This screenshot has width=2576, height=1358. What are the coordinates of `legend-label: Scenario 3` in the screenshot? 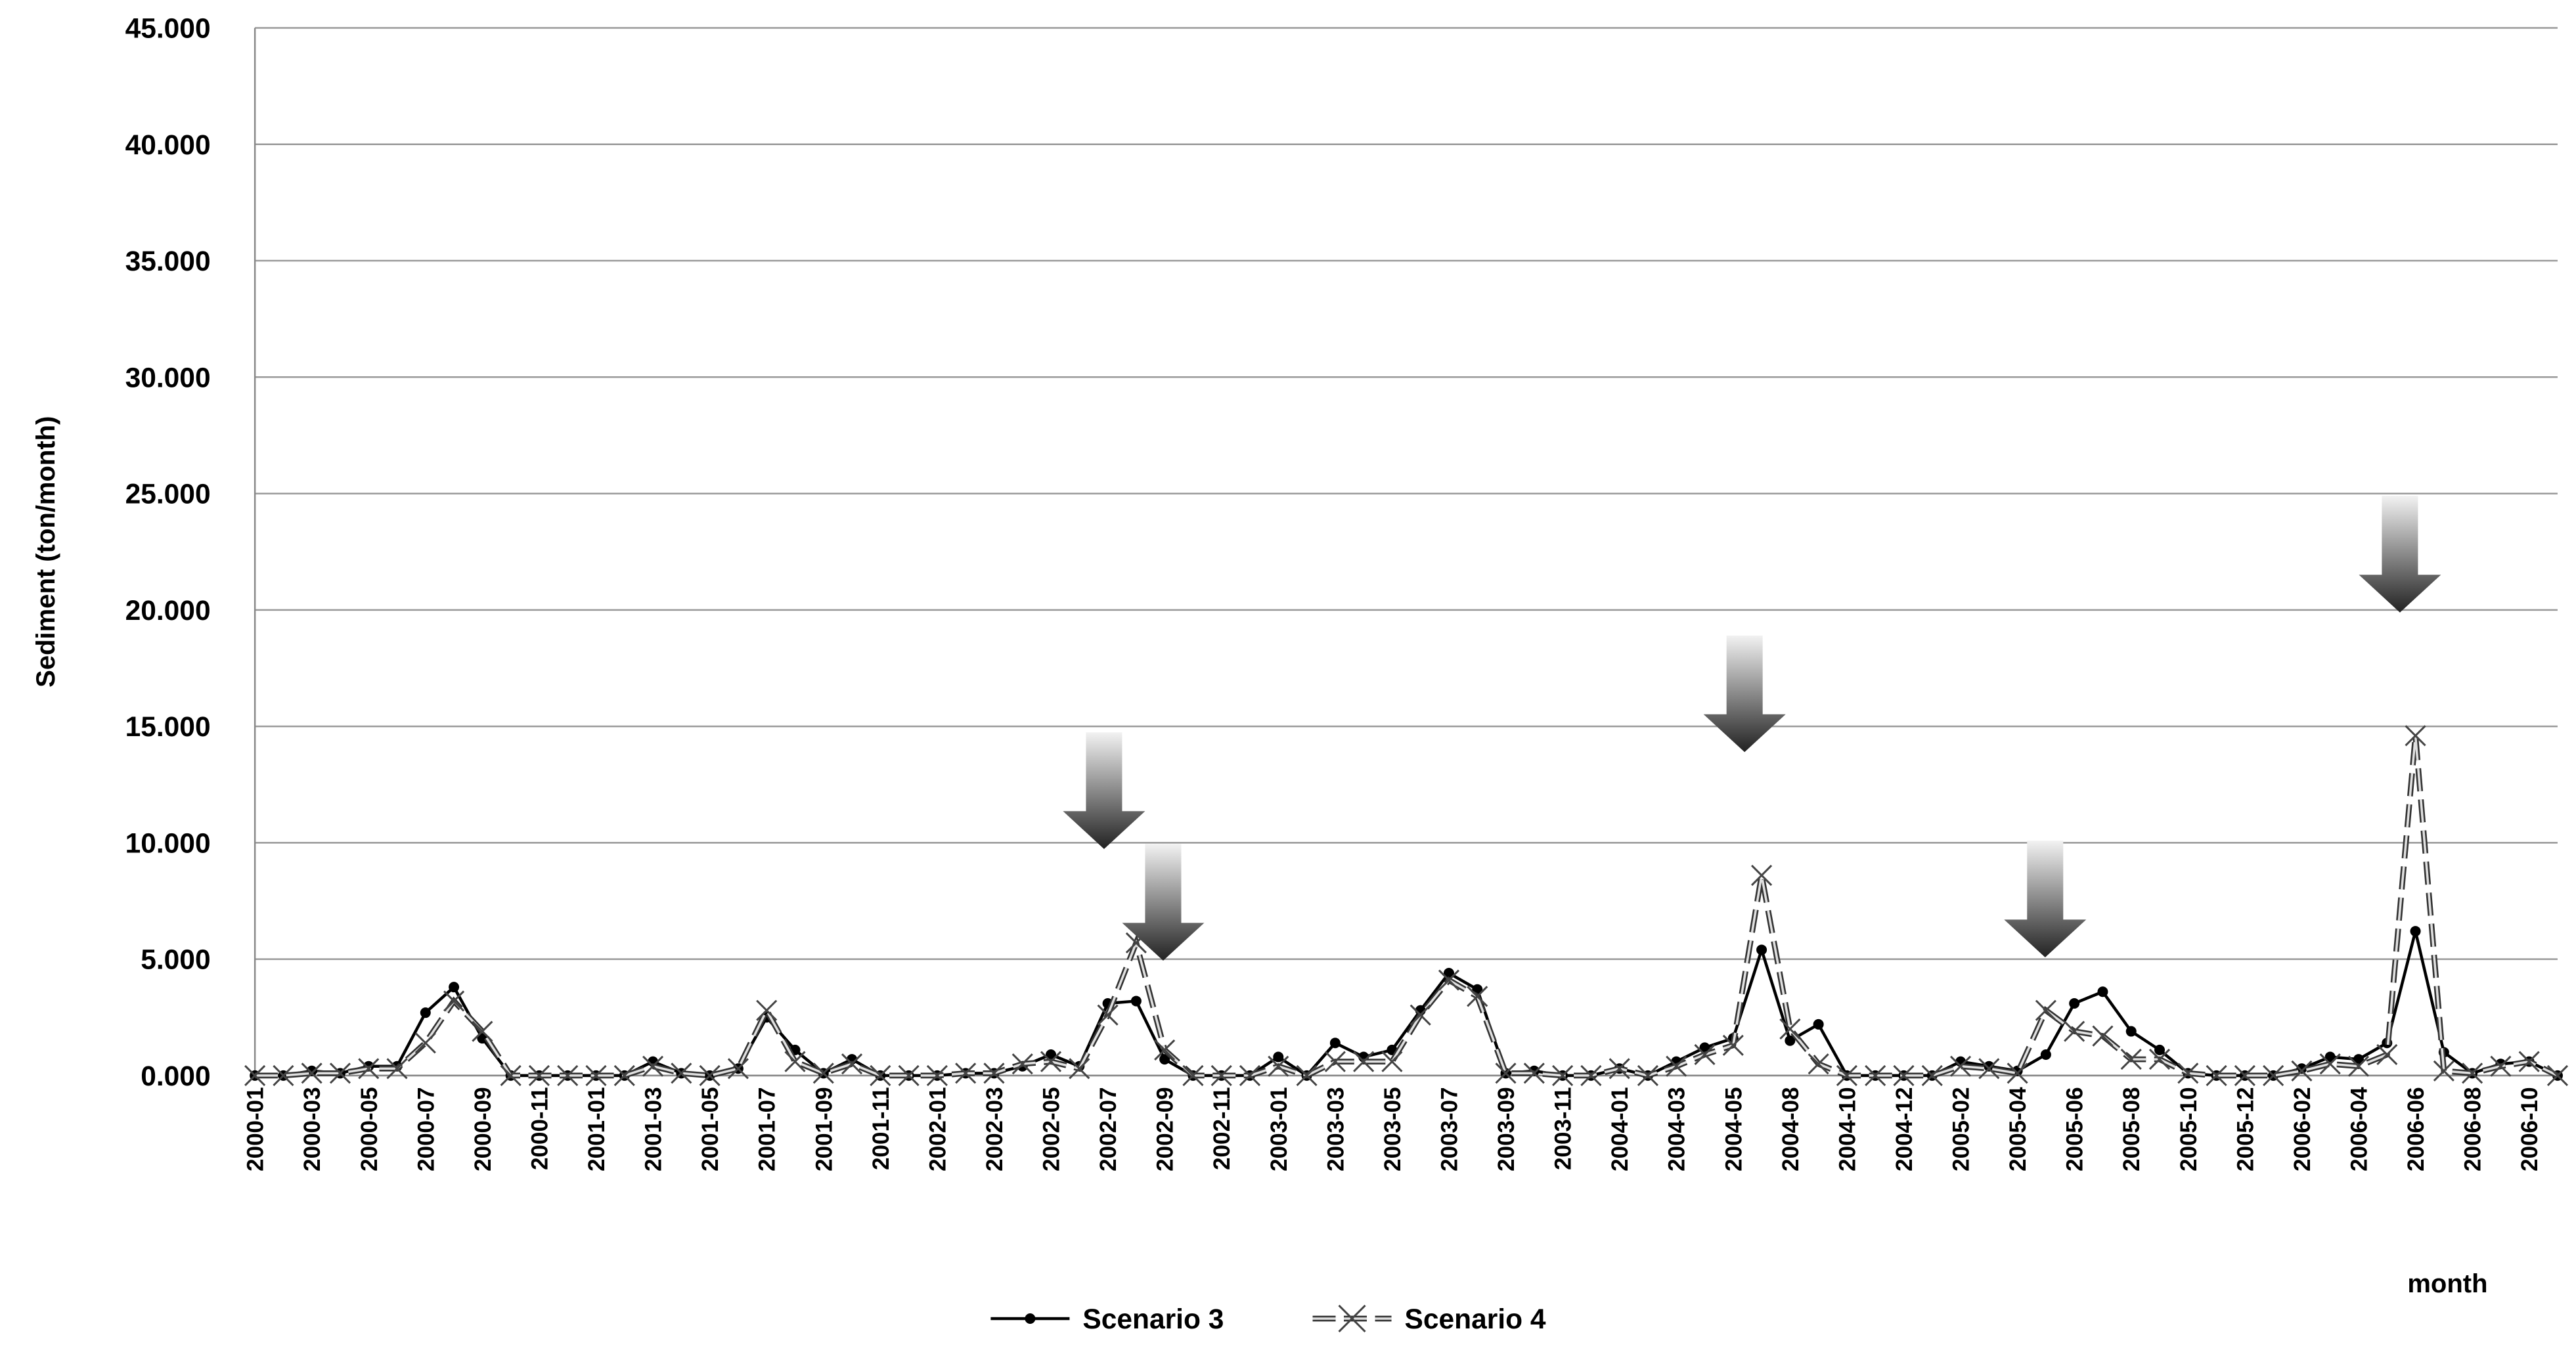 It's located at (1153, 1319).